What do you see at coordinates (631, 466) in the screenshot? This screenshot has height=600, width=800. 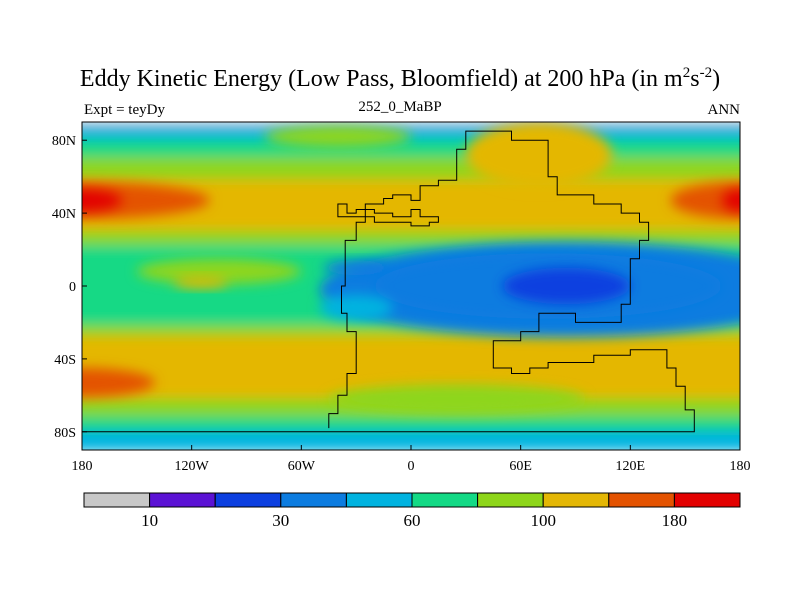 I see `x-tick-label: 120E` at bounding box center [631, 466].